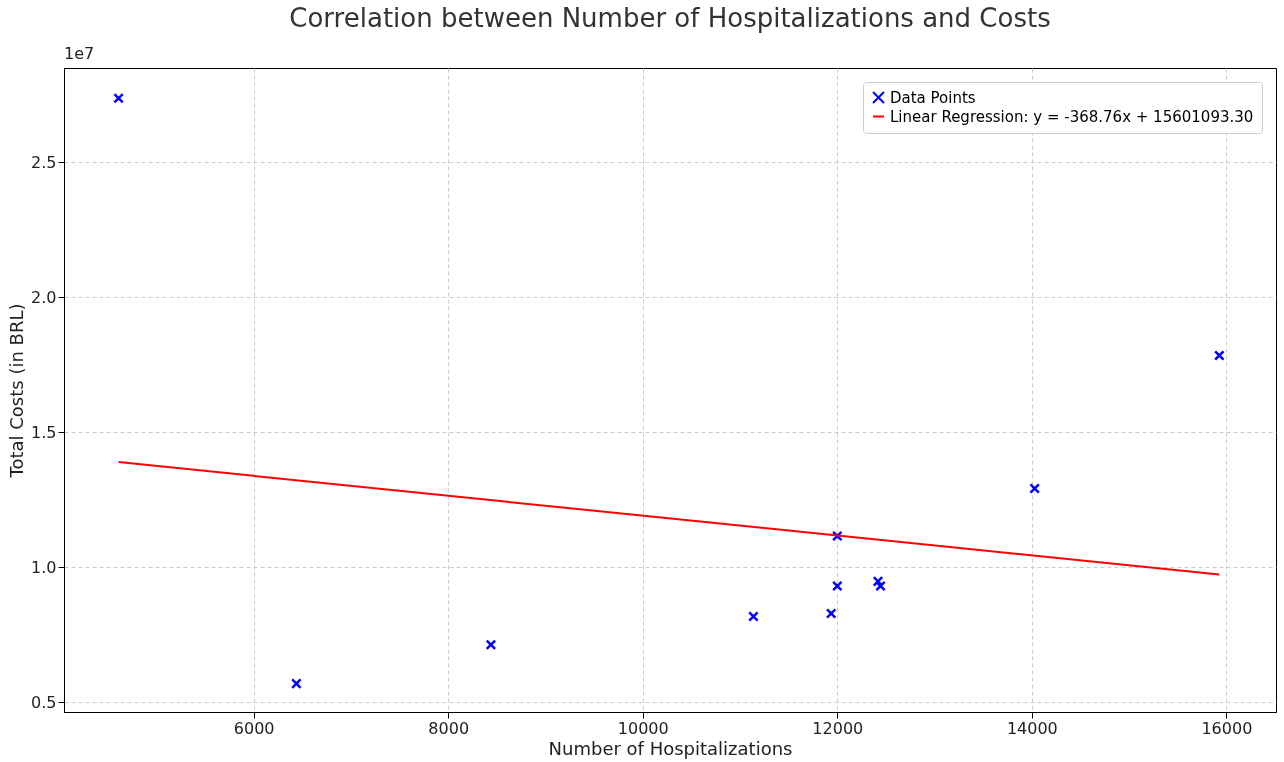 This screenshot has width=1284, height=762. What do you see at coordinates (670, 748) in the screenshot?
I see `x-axis-title: Number of Hospitalizations` at bounding box center [670, 748].